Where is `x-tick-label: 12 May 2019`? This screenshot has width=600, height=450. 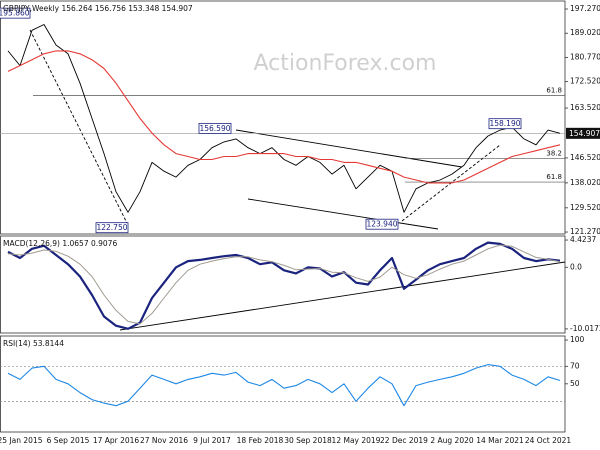 x-tick-label: 12 May 2019 is located at coordinates (356, 440).